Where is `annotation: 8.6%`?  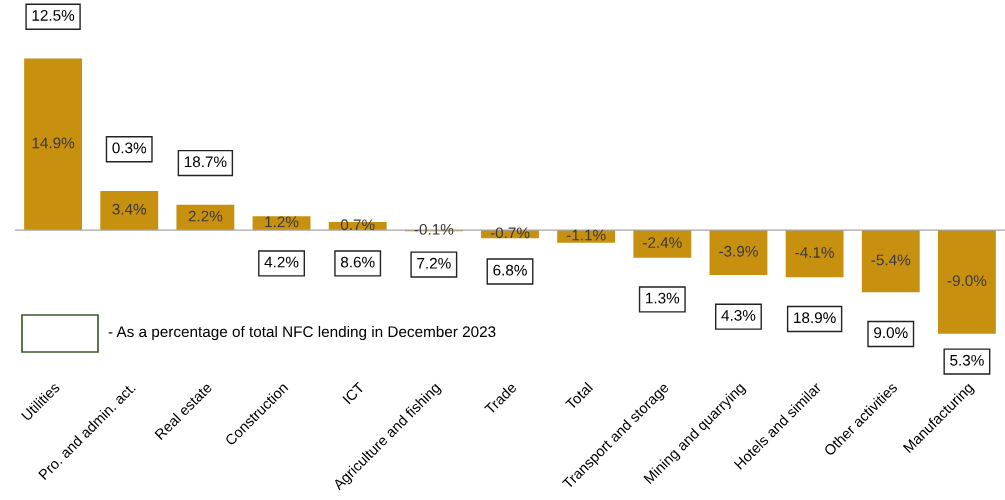
annotation: 8.6% is located at coordinates (357, 262).